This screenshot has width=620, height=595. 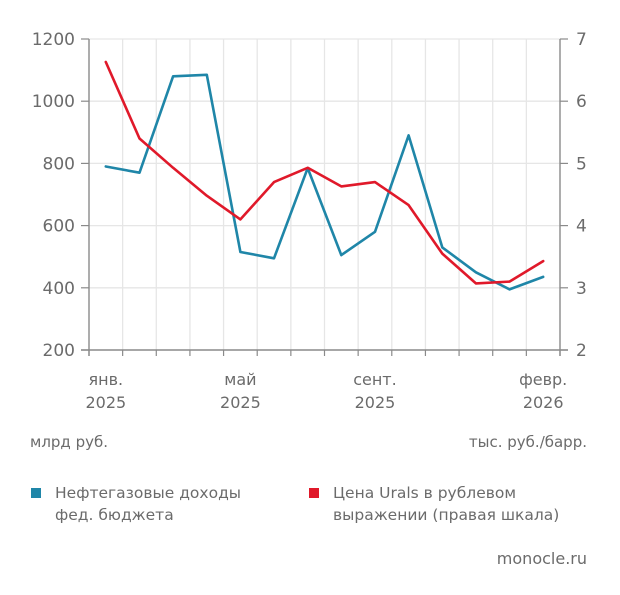 I want to click on right-axis-tick-label: 5, so click(x=581, y=164).